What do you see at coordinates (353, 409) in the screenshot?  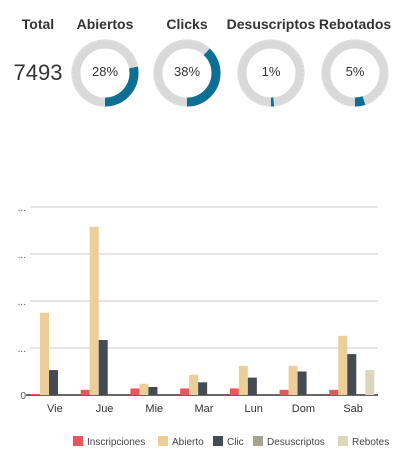 I see `x-tick-label: Sab` at bounding box center [353, 409].